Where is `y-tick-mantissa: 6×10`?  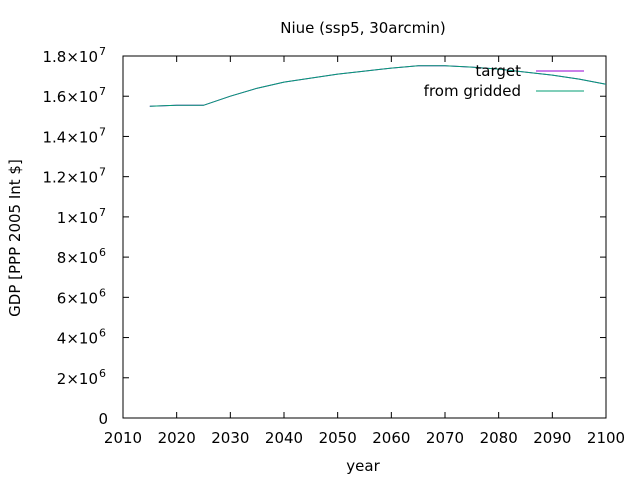 y-tick-mantissa: 6×10 is located at coordinates (77, 298).